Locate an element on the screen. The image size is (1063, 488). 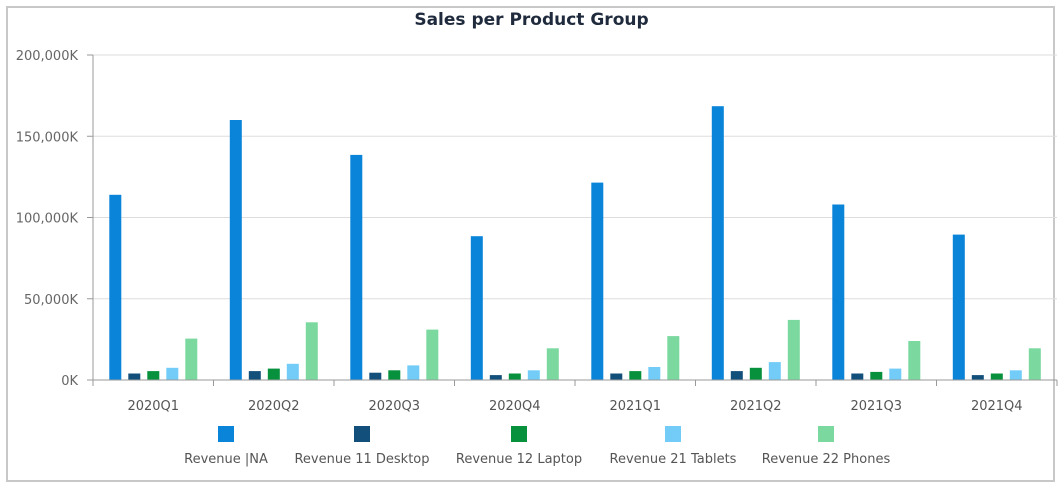
y-tick-label: 150,000K is located at coordinates (47, 137).